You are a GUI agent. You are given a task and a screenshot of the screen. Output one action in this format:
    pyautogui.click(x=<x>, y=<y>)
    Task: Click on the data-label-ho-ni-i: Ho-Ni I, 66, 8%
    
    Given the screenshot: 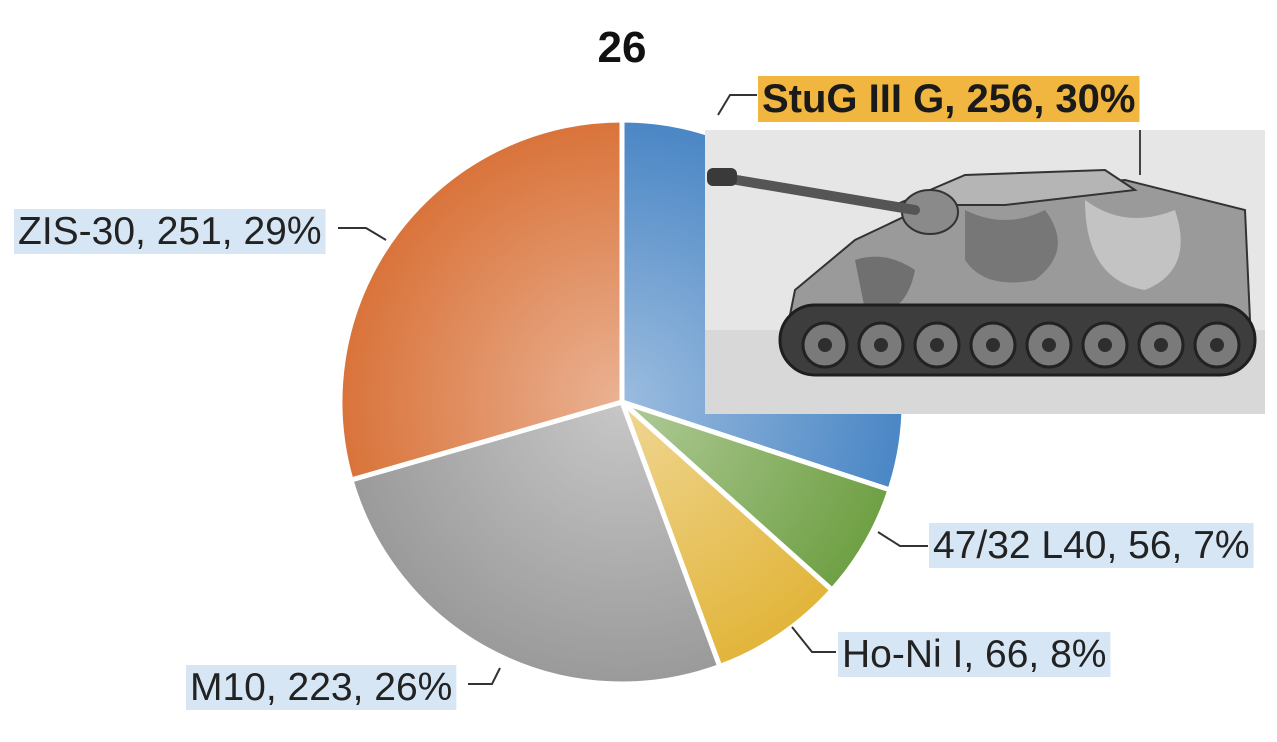 What is the action you would take?
    pyautogui.click(x=974, y=654)
    